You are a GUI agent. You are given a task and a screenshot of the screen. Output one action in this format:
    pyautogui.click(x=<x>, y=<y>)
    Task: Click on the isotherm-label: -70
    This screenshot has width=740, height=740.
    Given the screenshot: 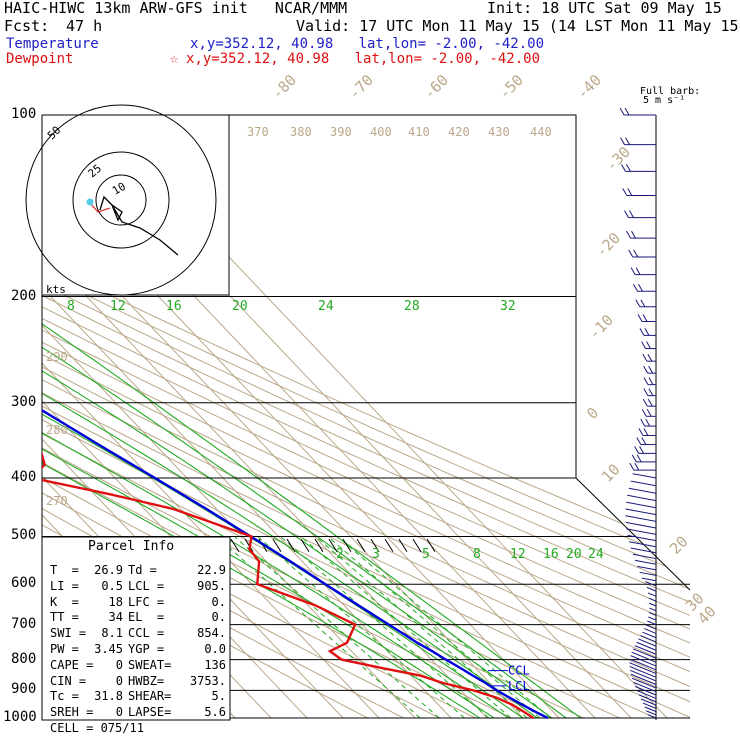 What is the action you would take?
    pyautogui.click(x=361, y=87)
    